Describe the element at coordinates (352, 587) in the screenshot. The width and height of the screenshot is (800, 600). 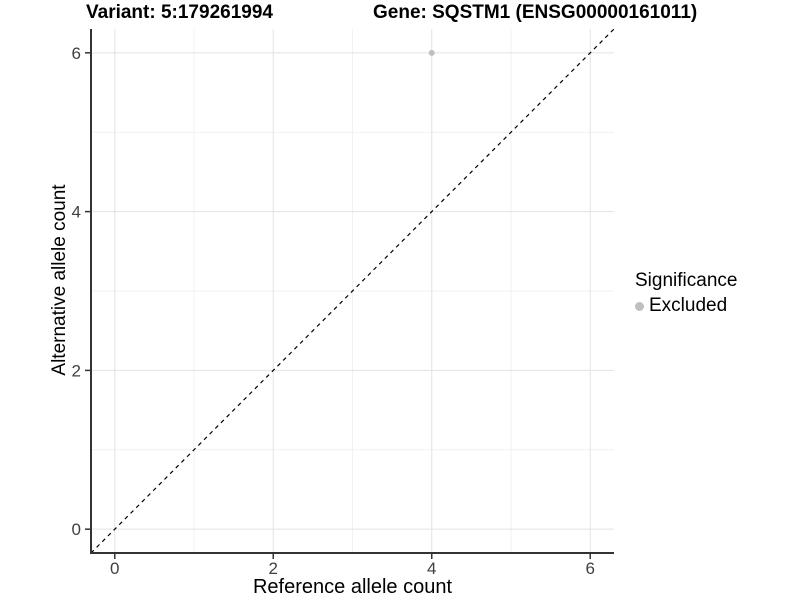
I see `x-axis-title: Reference allele count` at that location.